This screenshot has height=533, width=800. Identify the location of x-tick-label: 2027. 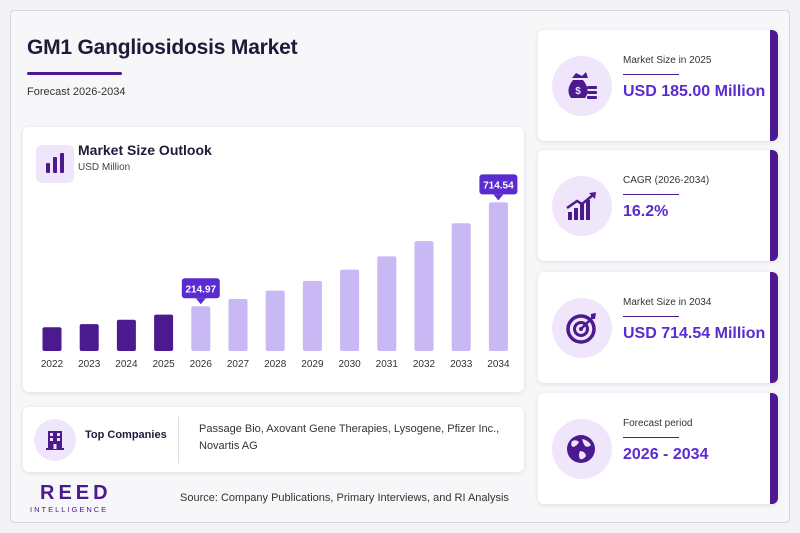
(238, 364).